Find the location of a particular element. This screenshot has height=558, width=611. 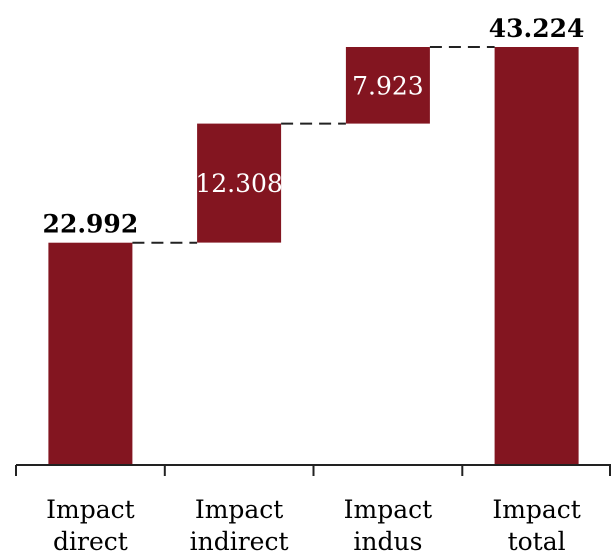

x-tick-label: Impact direct is located at coordinates (90, 525).